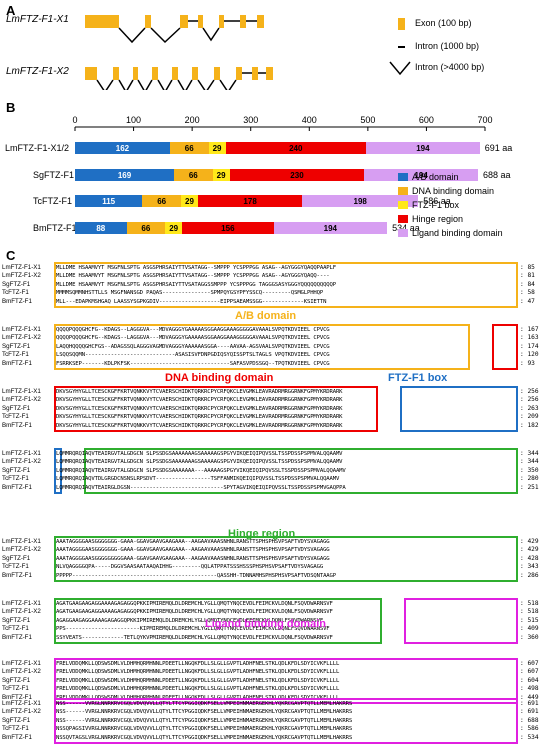  Describe the element at coordinates (529, 567) in the screenshot. I see `position-number: : 343` at that location.